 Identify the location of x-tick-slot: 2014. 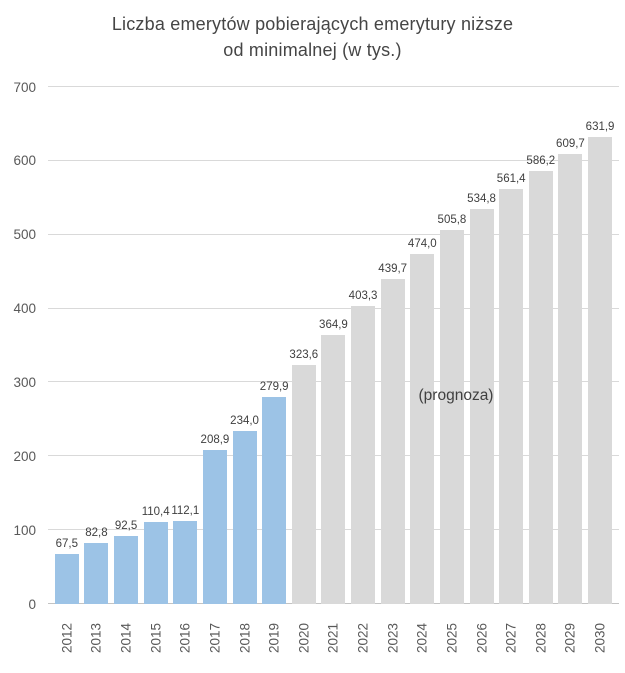
(126, 638).